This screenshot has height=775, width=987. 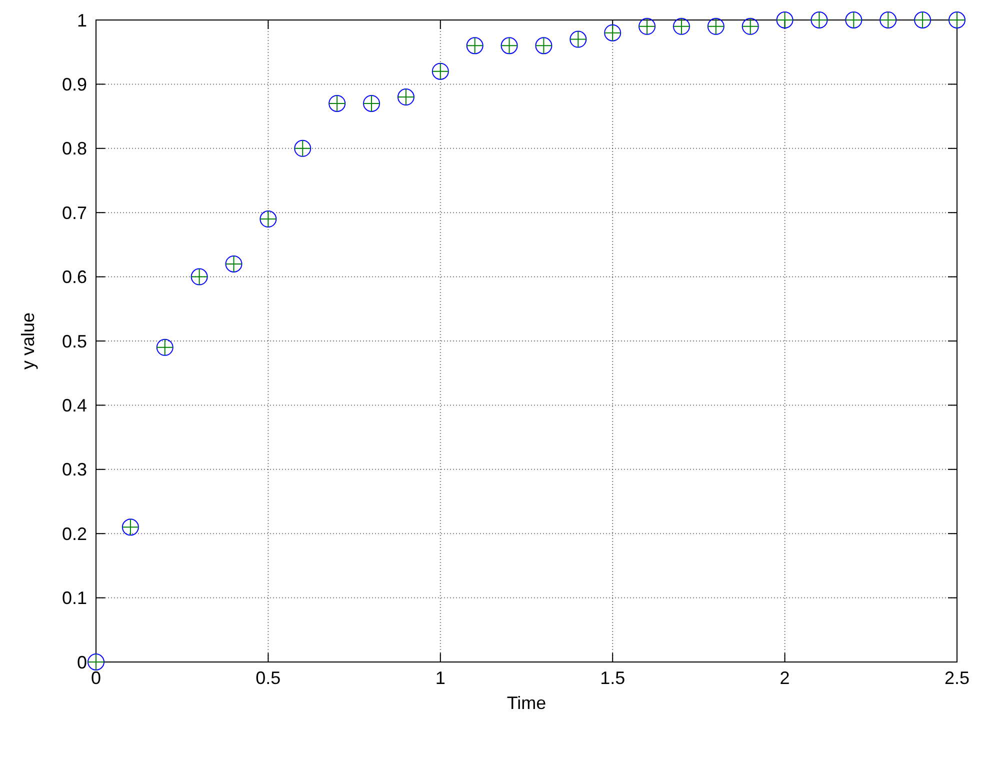 I want to click on x-tick-label: 0.5, so click(x=268, y=678).